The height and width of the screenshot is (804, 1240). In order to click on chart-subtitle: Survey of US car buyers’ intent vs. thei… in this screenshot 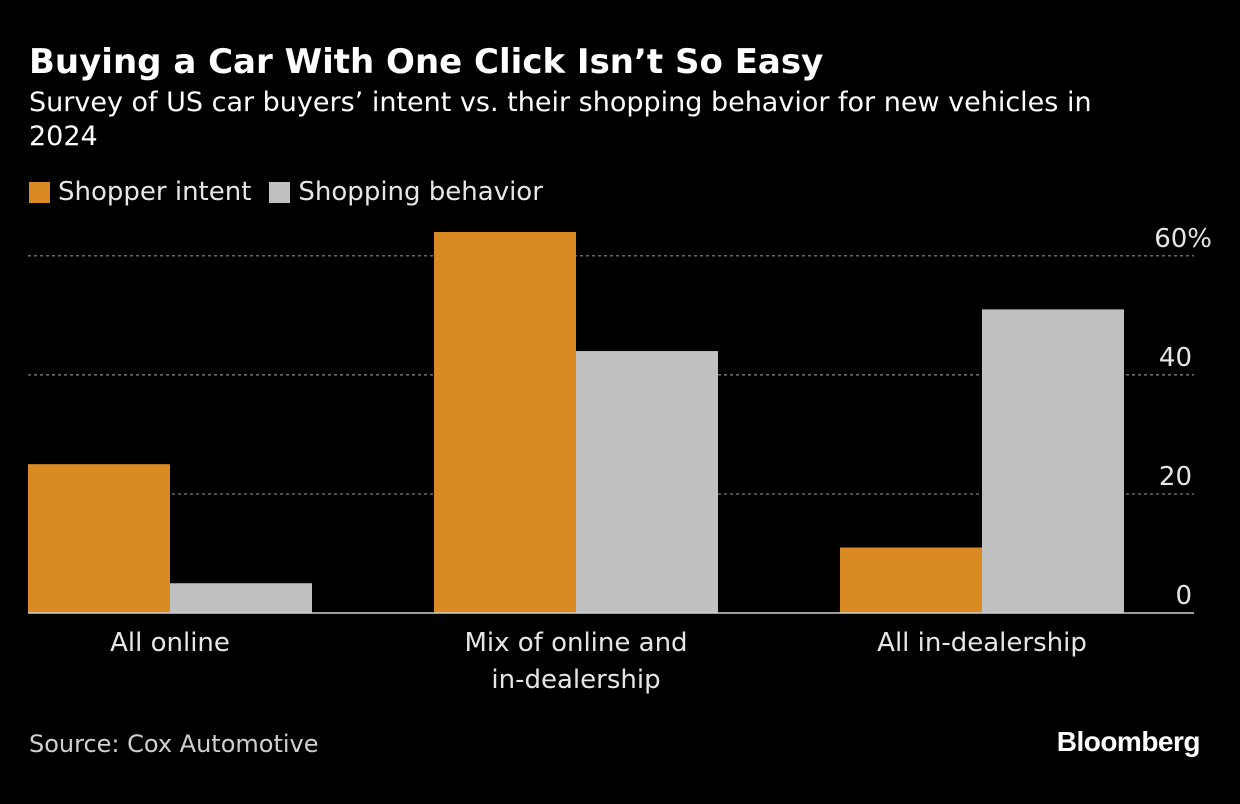, I will do `click(560, 119)`.